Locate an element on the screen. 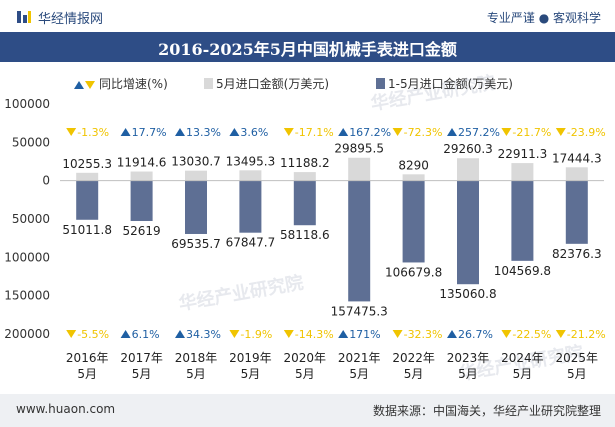 Image resolution: width=615 pixels, height=427 pixels. data-label-monthly: 29260.3 is located at coordinates (468, 149).